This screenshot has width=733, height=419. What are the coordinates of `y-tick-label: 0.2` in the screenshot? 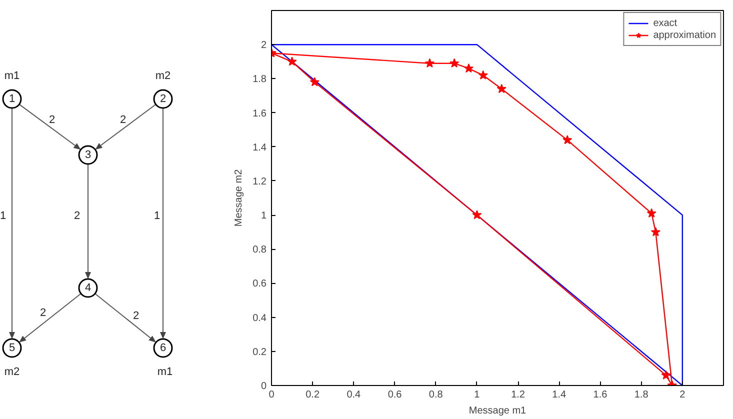 It's located at (259, 352).